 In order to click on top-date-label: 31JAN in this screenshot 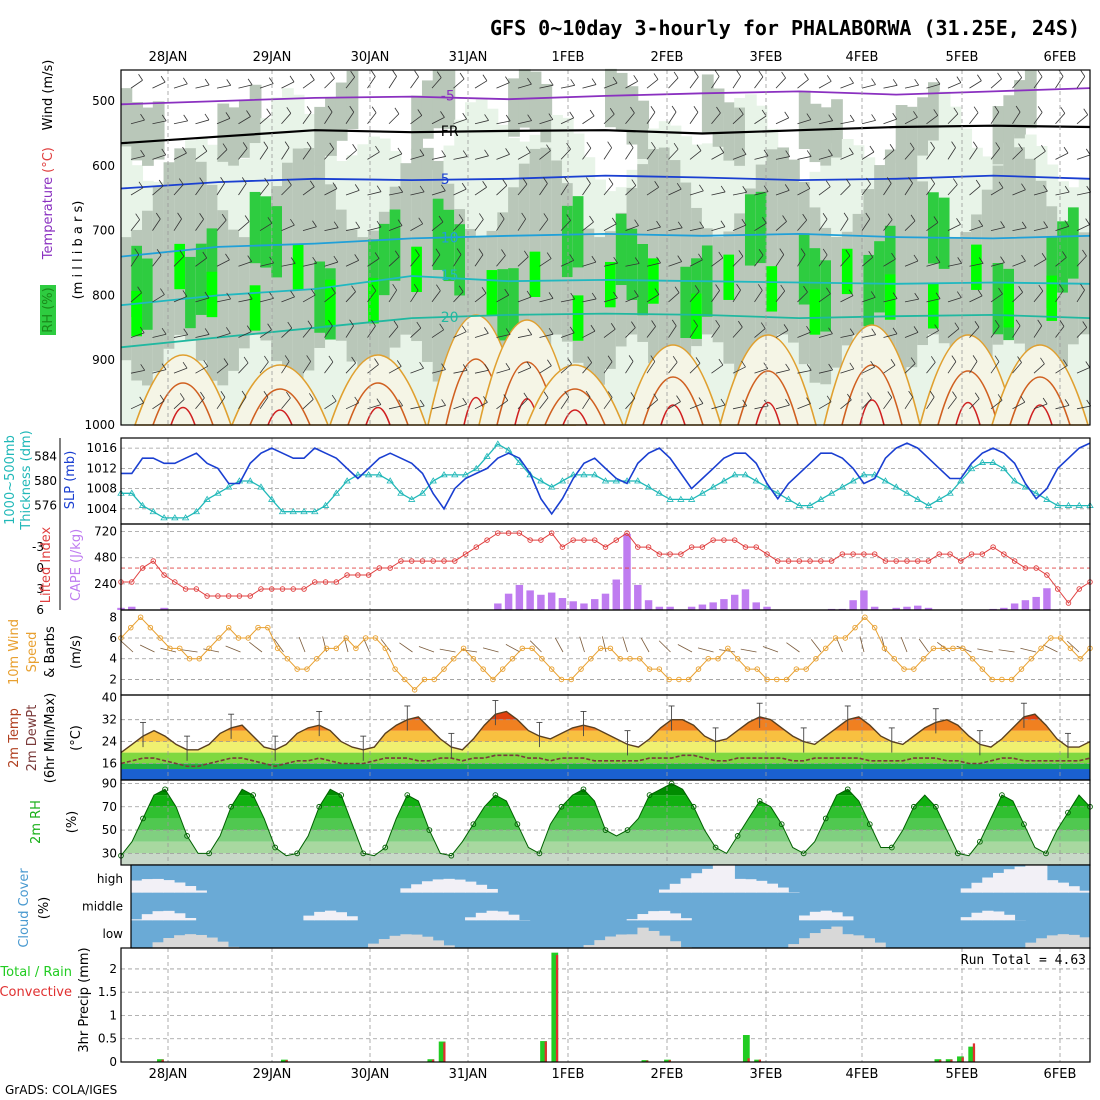, I will do `click(468, 57)`.